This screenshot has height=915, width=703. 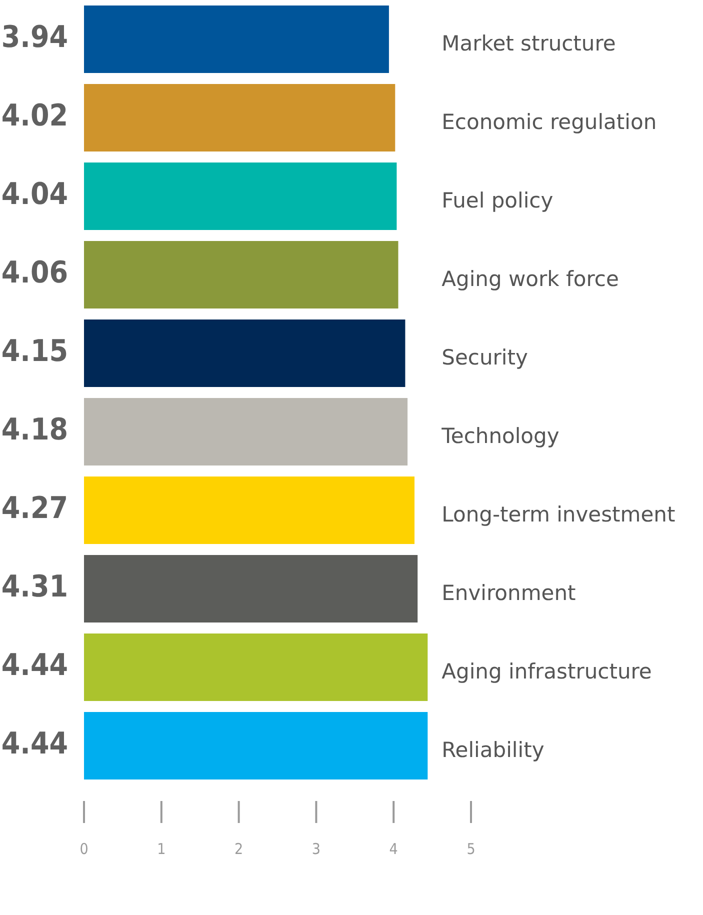 What do you see at coordinates (493, 750) in the screenshot?
I see `y-tick-label: Reliability` at bounding box center [493, 750].